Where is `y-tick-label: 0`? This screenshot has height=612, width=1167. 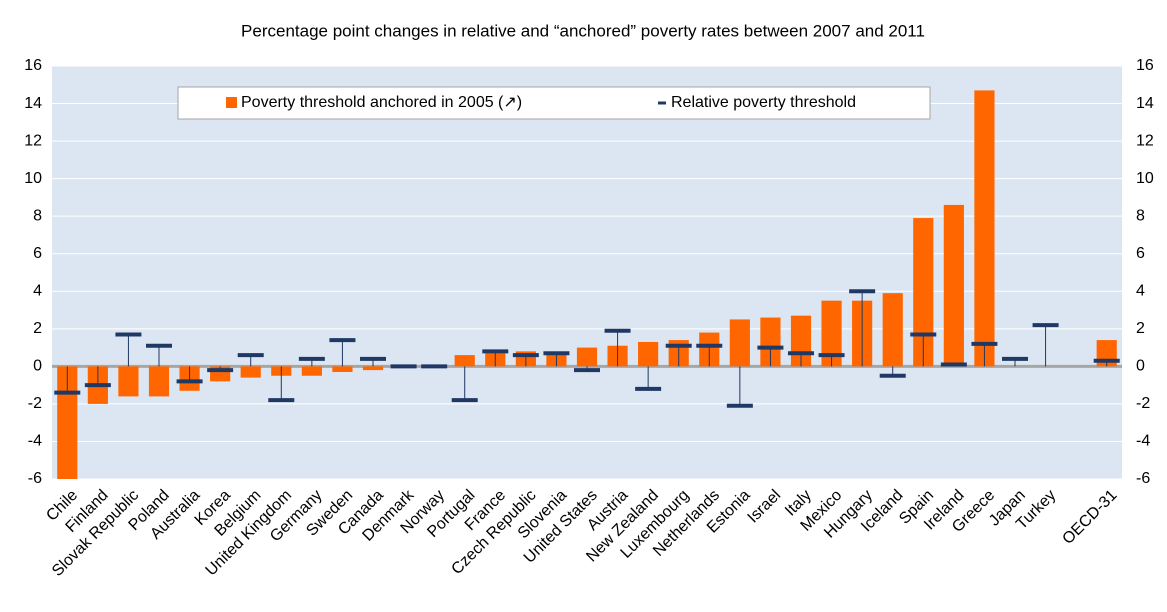 y-tick-label: 0 is located at coordinates (37, 366).